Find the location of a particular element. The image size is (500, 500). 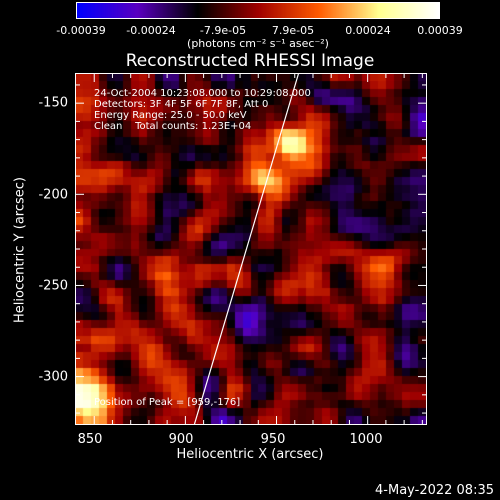

x-tick-label: 1000 is located at coordinates (366, 439).